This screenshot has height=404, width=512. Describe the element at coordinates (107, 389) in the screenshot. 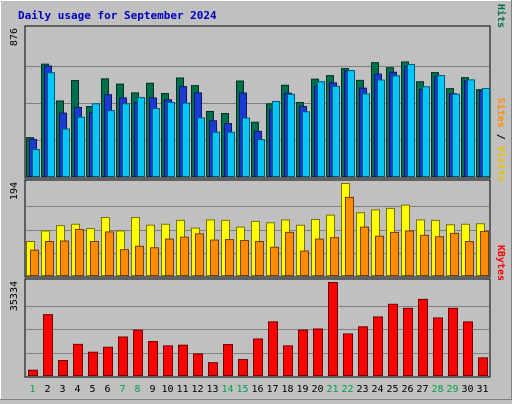

I see `x-tick-label: 6` at that location.